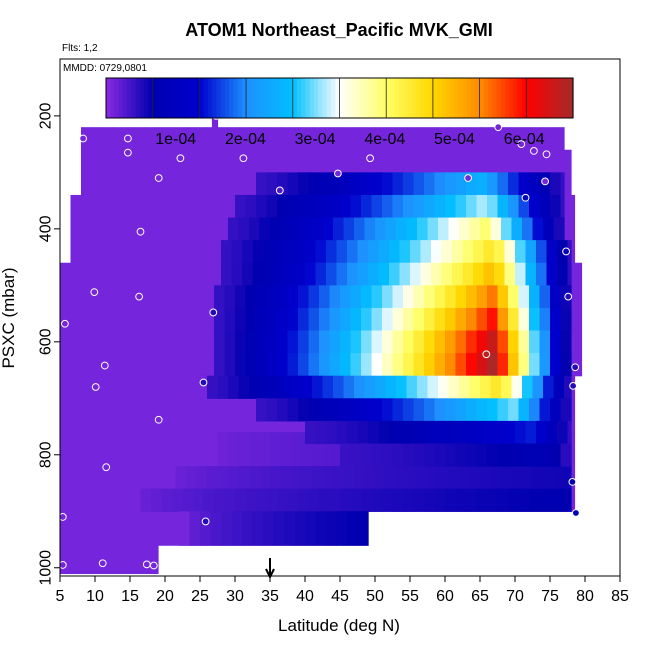 The image size is (650, 650). What do you see at coordinates (342, 590) in the screenshot?
I see `x-axis: 5 10 15 20 25 30 35 40 45 50 55 60 65 70 75 80 85` at bounding box center [342, 590].